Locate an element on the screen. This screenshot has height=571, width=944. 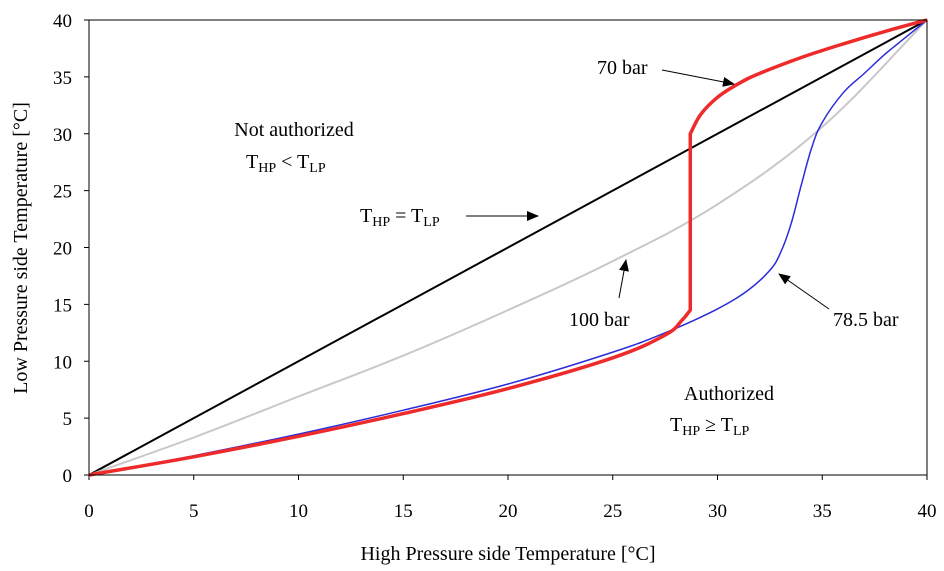
label-70-bar: 70 bar is located at coordinates (622, 68).